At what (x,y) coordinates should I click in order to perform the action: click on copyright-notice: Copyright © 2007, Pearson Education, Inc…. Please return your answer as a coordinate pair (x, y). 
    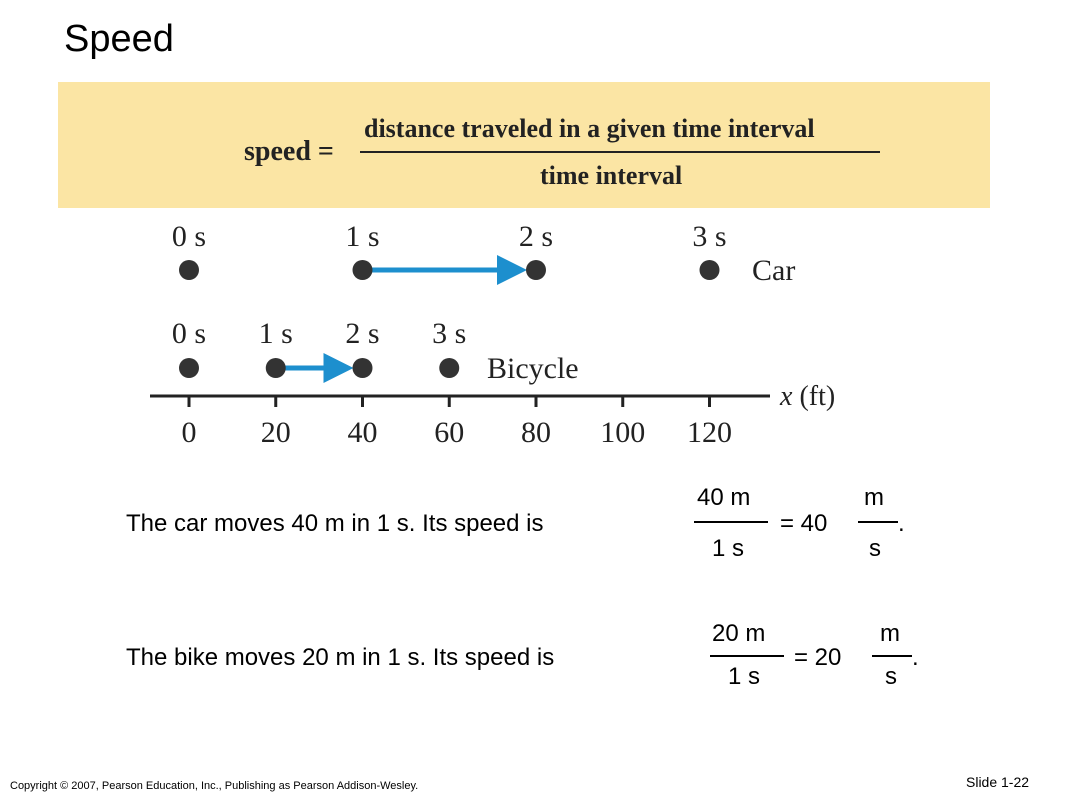
    Looking at the image, I should click on (214, 786).